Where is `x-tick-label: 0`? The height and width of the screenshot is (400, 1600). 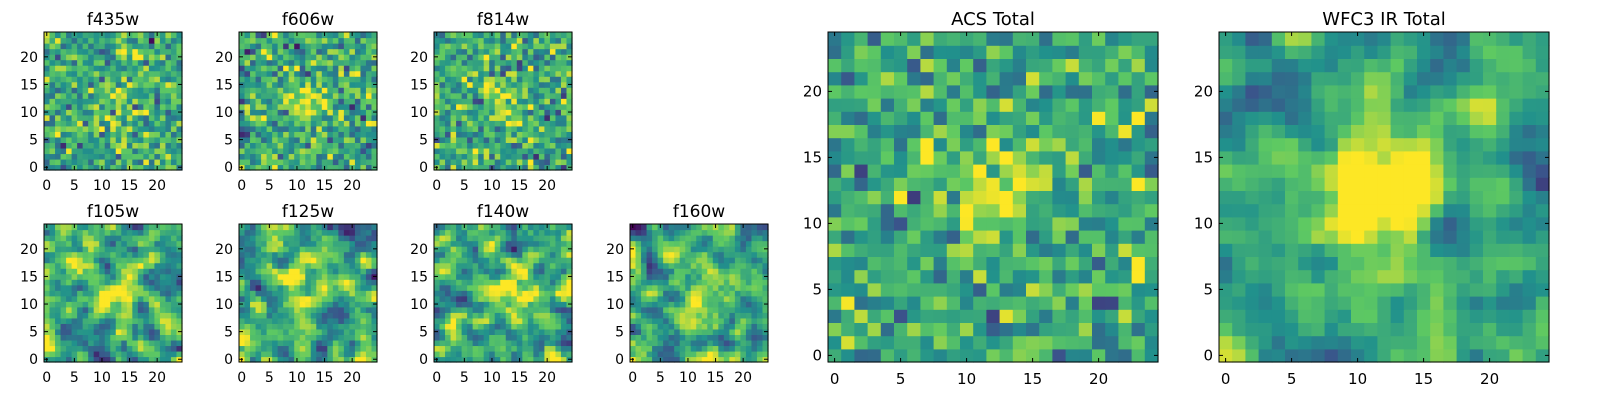 x-tick-label: 0 is located at coordinates (436, 186).